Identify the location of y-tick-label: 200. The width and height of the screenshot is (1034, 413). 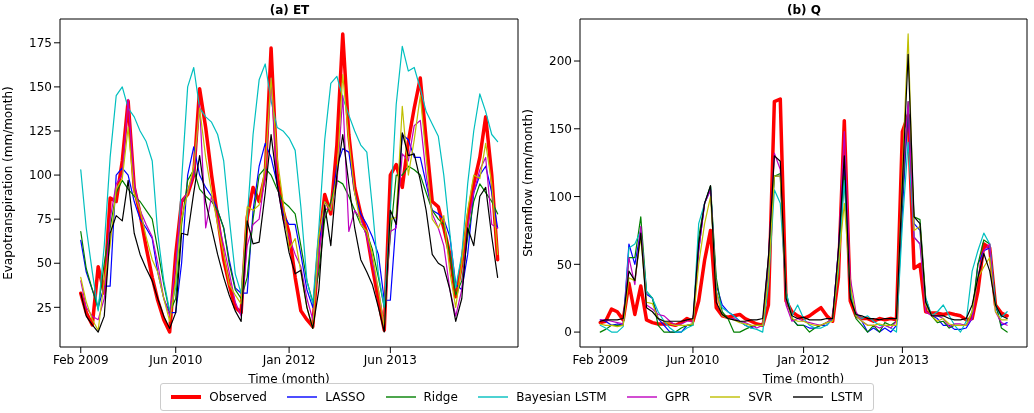
(560, 61).